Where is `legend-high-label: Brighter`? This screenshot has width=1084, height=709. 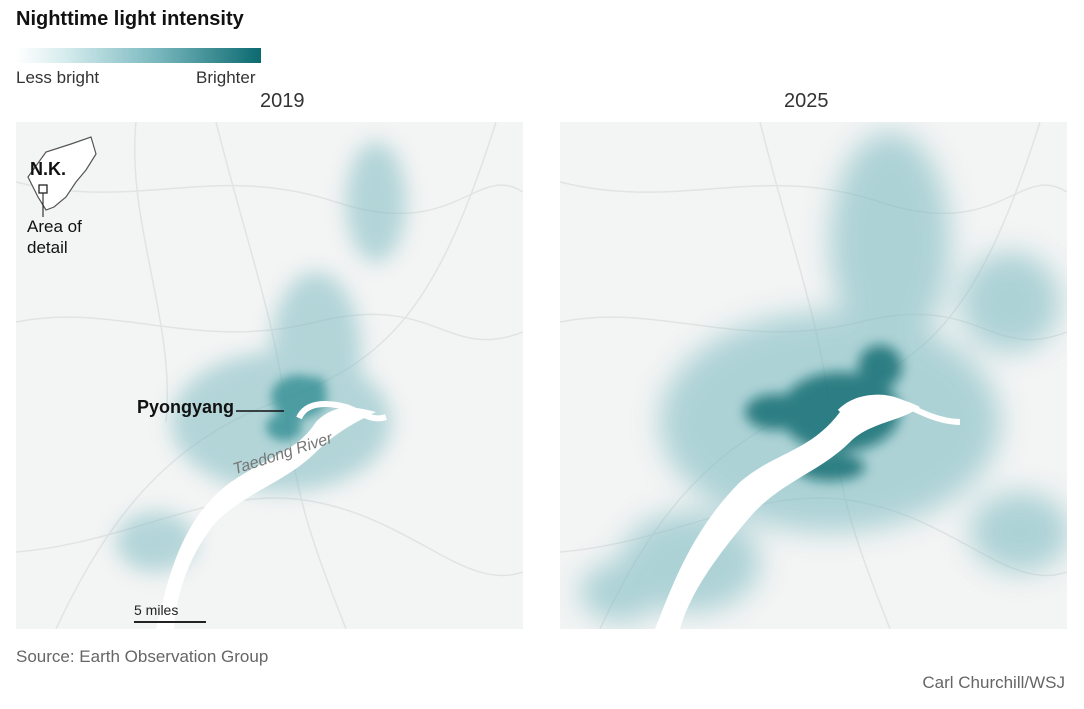
legend-high-label: Brighter is located at coordinates (226, 77).